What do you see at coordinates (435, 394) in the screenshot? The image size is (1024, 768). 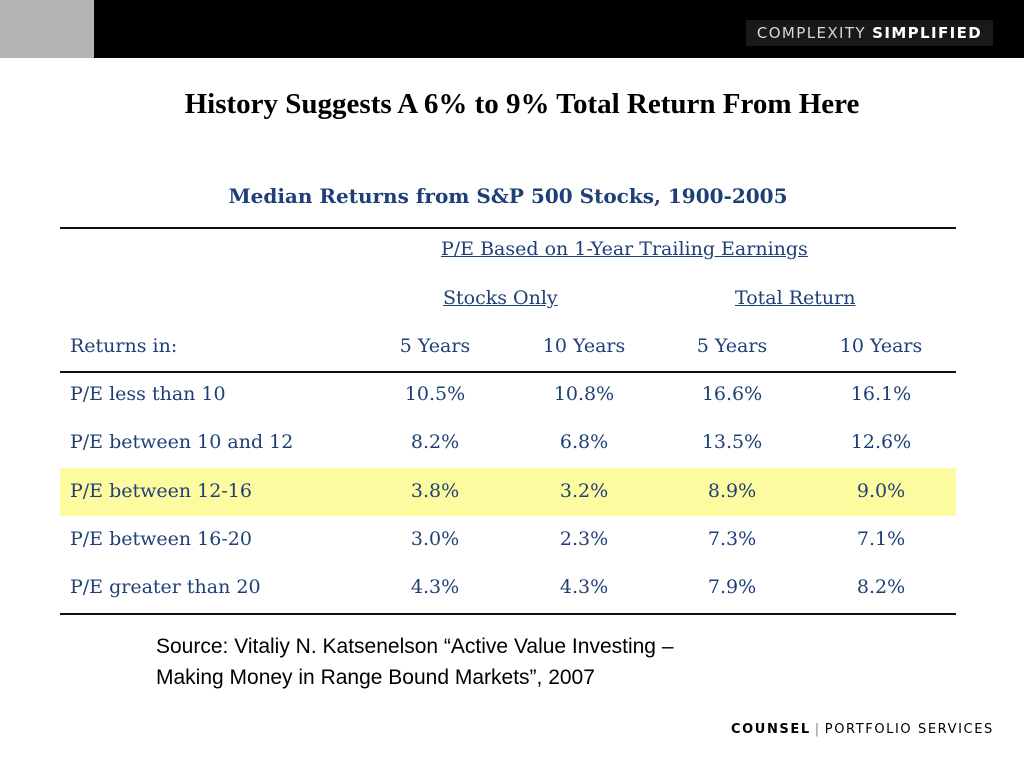 I see `table-cell: 10.5%` at bounding box center [435, 394].